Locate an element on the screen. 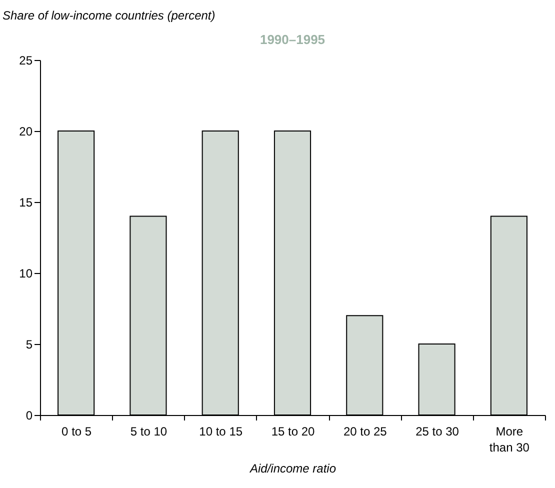 This screenshot has width=555, height=488. x-tick-label: 5 to 10 is located at coordinates (149, 431).